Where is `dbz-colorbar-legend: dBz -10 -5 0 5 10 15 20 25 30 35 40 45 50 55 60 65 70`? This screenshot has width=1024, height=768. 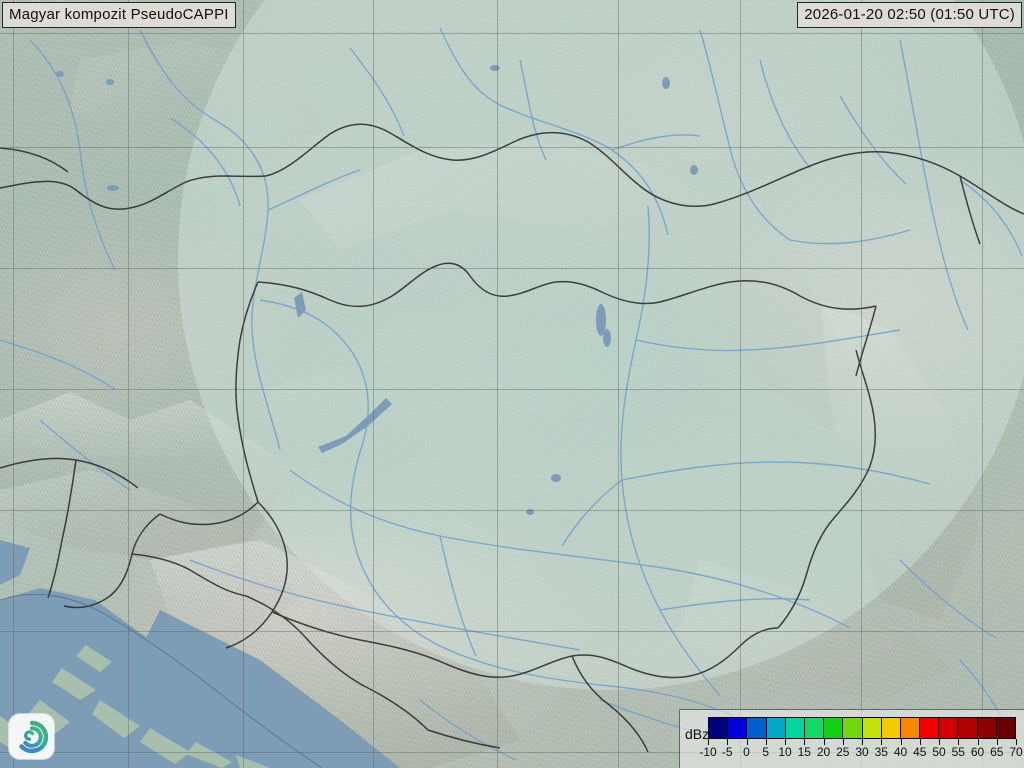 dbz-colorbar-legend: dBz -10 -5 0 5 10 15 20 25 30 35 40 45 50 55 60 65 70 is located at coordinates (851, 738).